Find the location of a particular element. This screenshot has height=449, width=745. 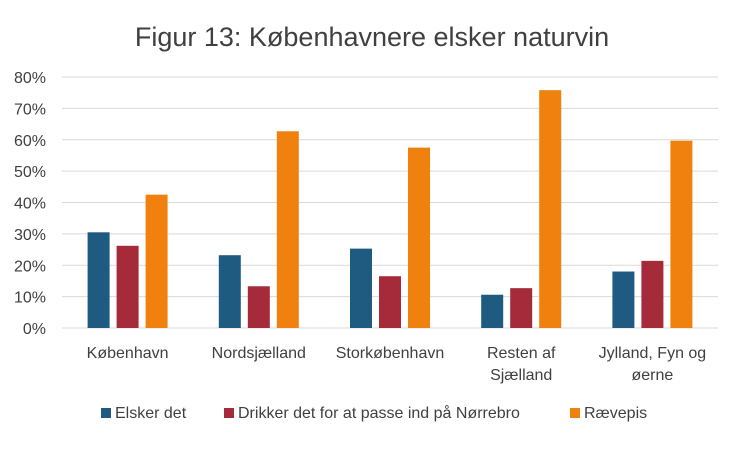

x-category-line: Sjælland is located at coordinates (521, 375).